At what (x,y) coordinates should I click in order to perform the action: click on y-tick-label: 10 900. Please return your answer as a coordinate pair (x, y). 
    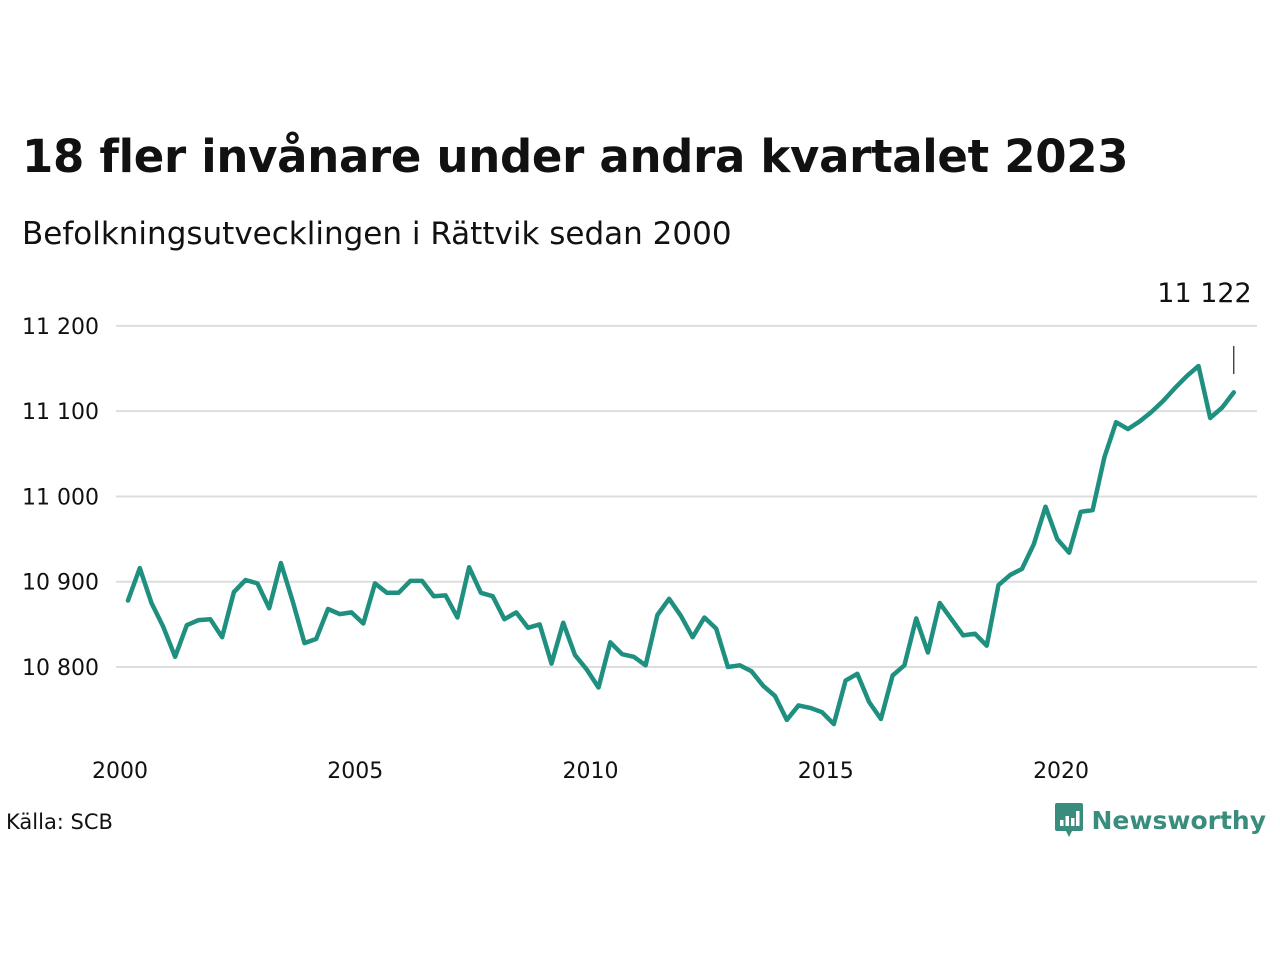
    Looking at the image, I should click on (60, 583).